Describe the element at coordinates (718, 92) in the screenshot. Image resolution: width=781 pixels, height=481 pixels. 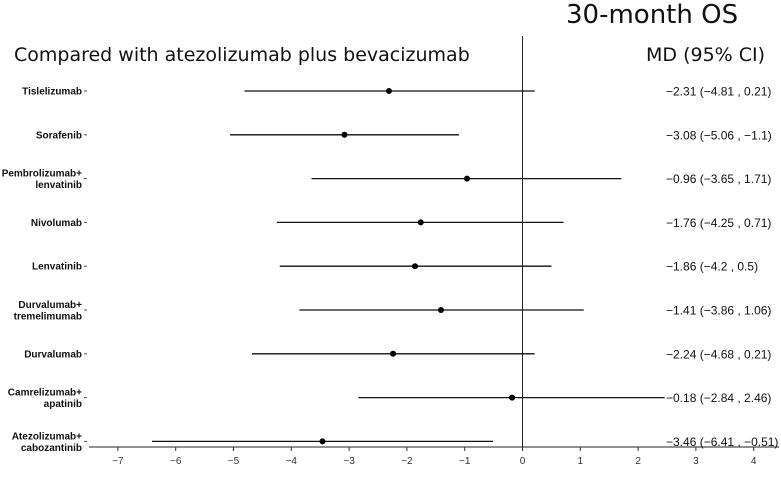
I see `ci-text: −2.31 (−4.81 , 0.21)` at that location.